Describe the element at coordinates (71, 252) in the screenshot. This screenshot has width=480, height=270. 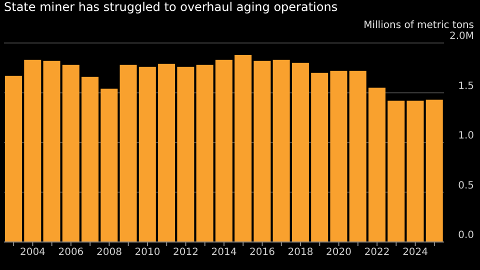
I see `x-tick-label: 2006` at that location.